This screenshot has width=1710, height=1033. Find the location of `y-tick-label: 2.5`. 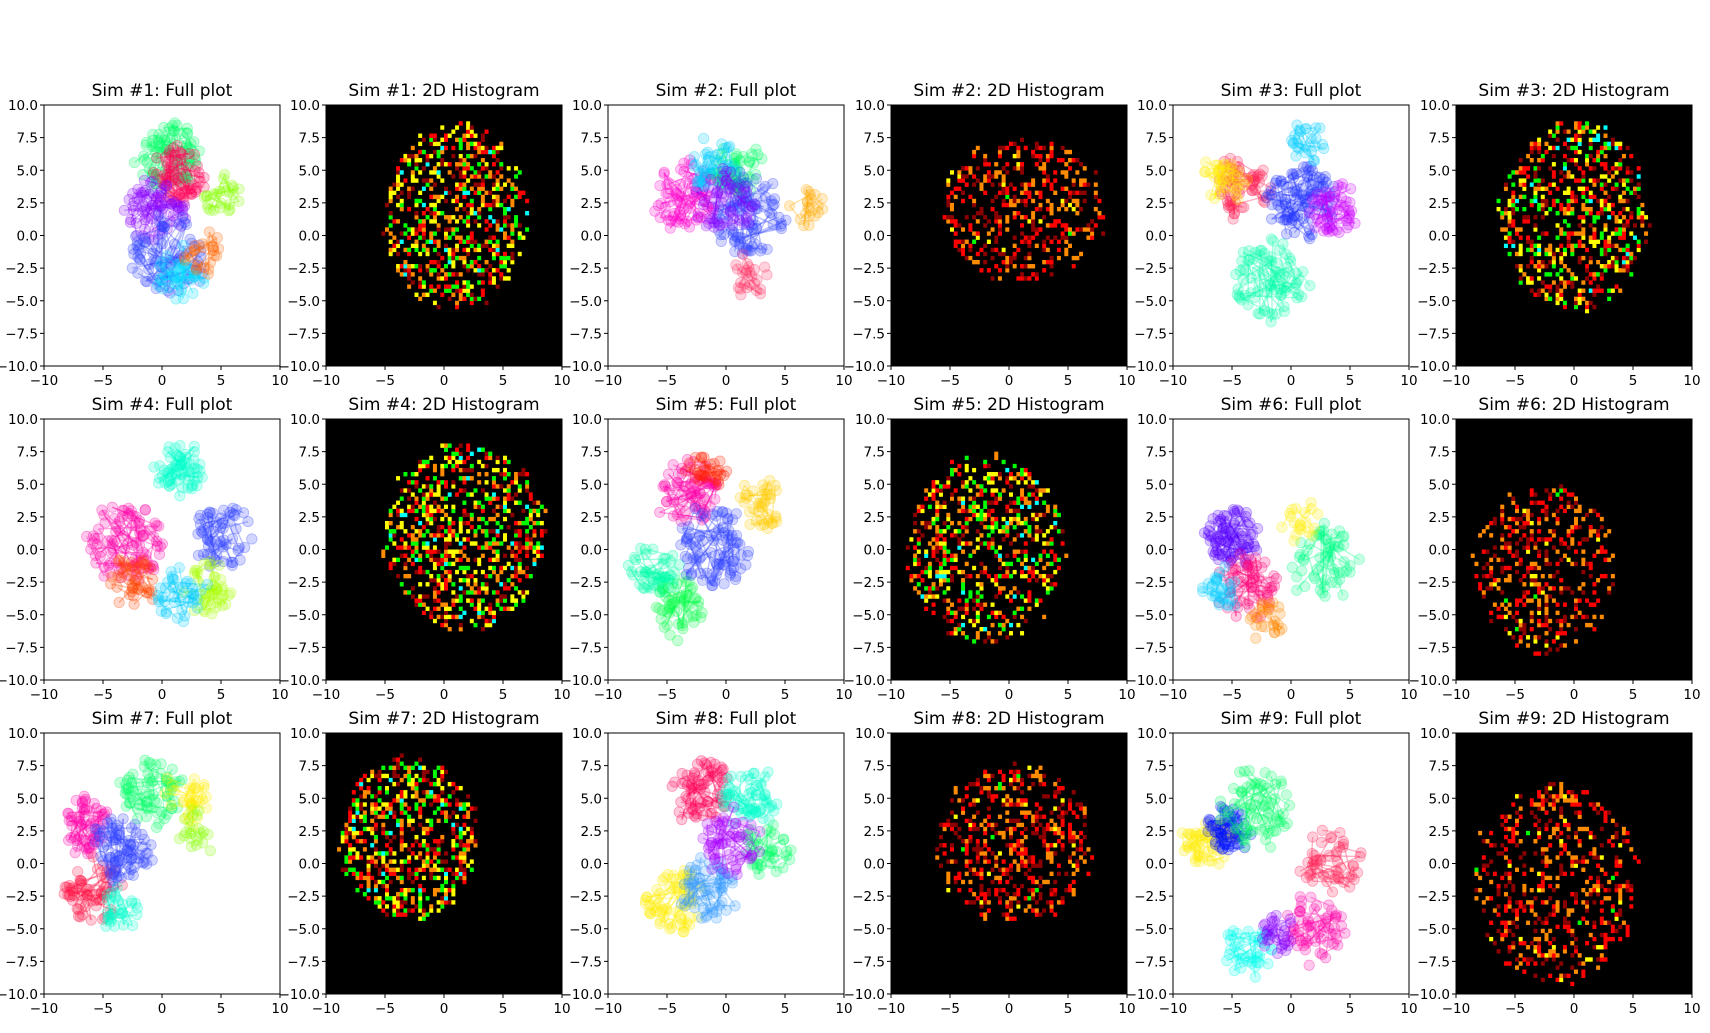

y-tick-label: 2.5 is located at coordinates (27, 518).